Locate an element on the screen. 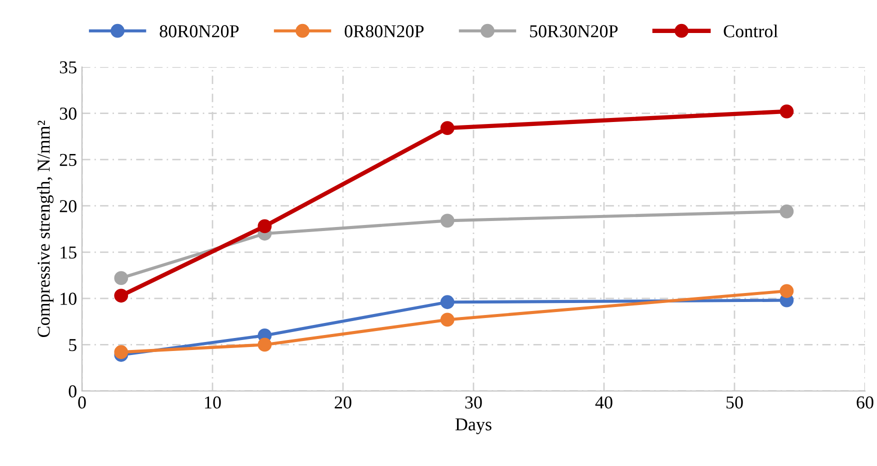 This screenshot has width=877, height=466. y-tick-label: 5 is located at coordinates (72, 345).